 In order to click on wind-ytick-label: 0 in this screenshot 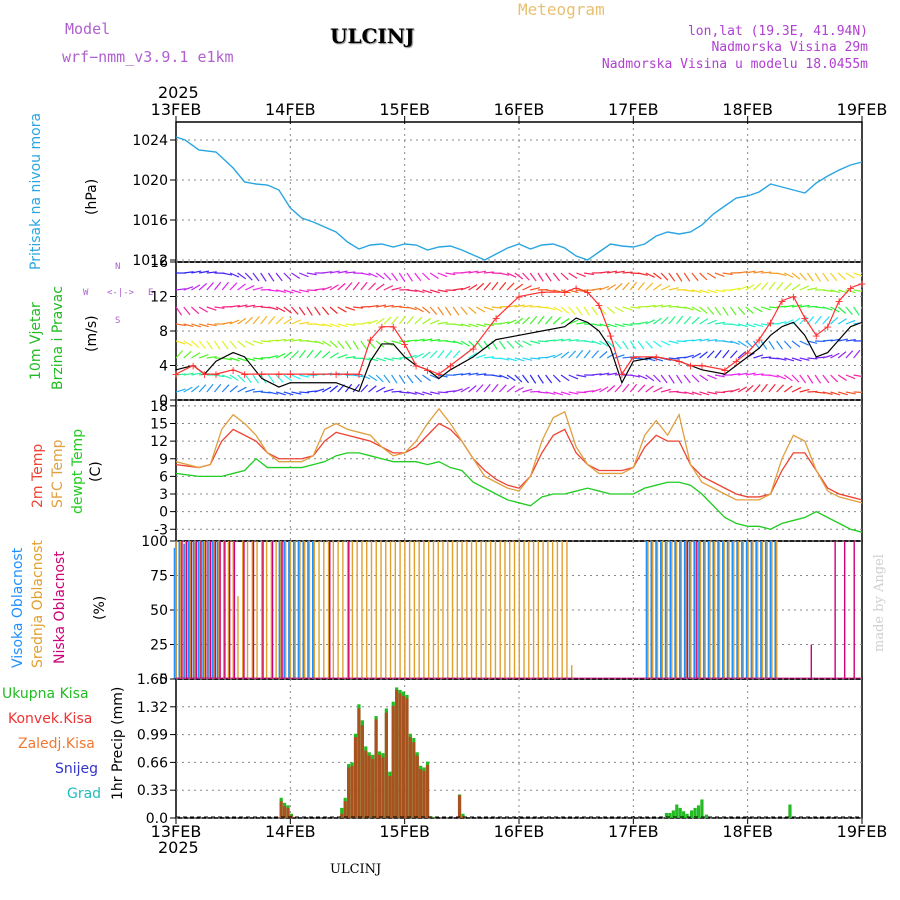, I will do `click(163, 401)`.